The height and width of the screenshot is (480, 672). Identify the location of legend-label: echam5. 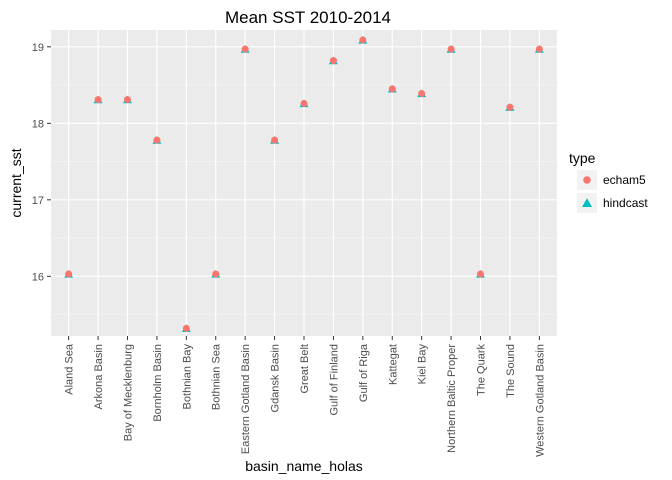
(624, 180).